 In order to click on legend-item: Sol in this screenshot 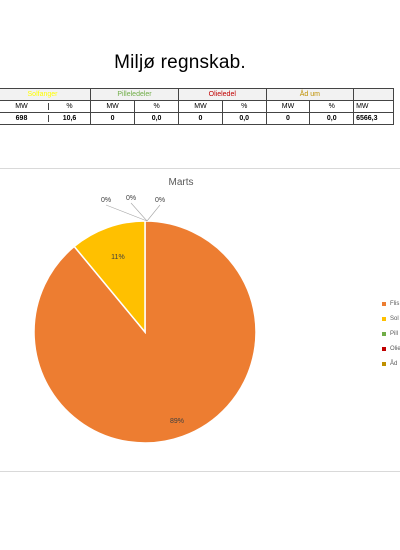, I will do `click(391, 318)`.